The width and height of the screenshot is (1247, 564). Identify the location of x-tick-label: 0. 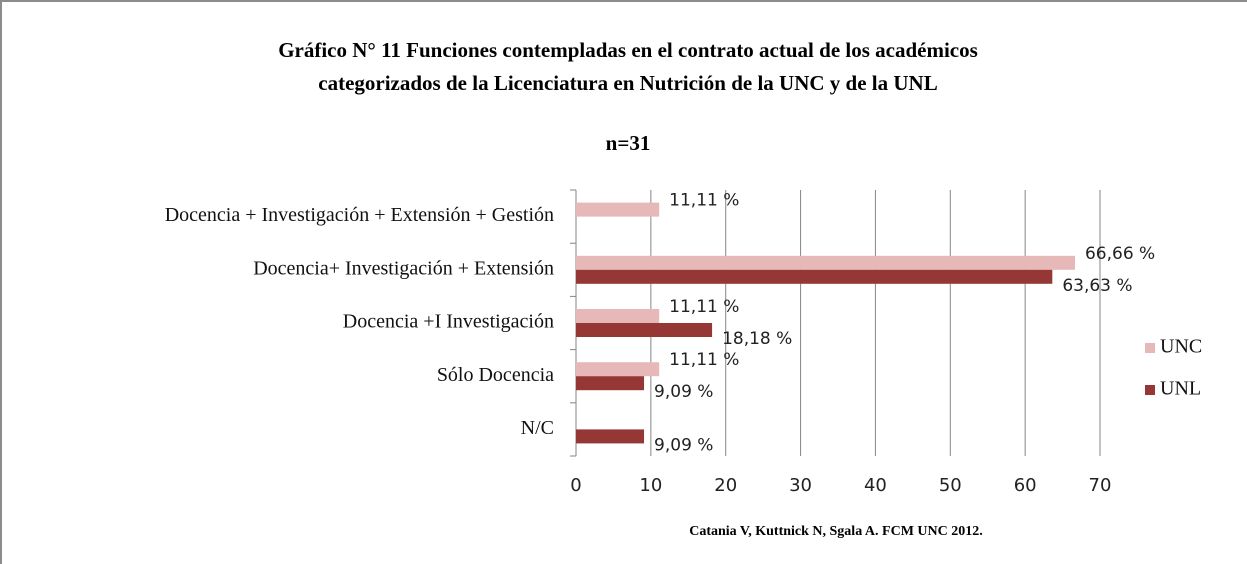
(575, 485).